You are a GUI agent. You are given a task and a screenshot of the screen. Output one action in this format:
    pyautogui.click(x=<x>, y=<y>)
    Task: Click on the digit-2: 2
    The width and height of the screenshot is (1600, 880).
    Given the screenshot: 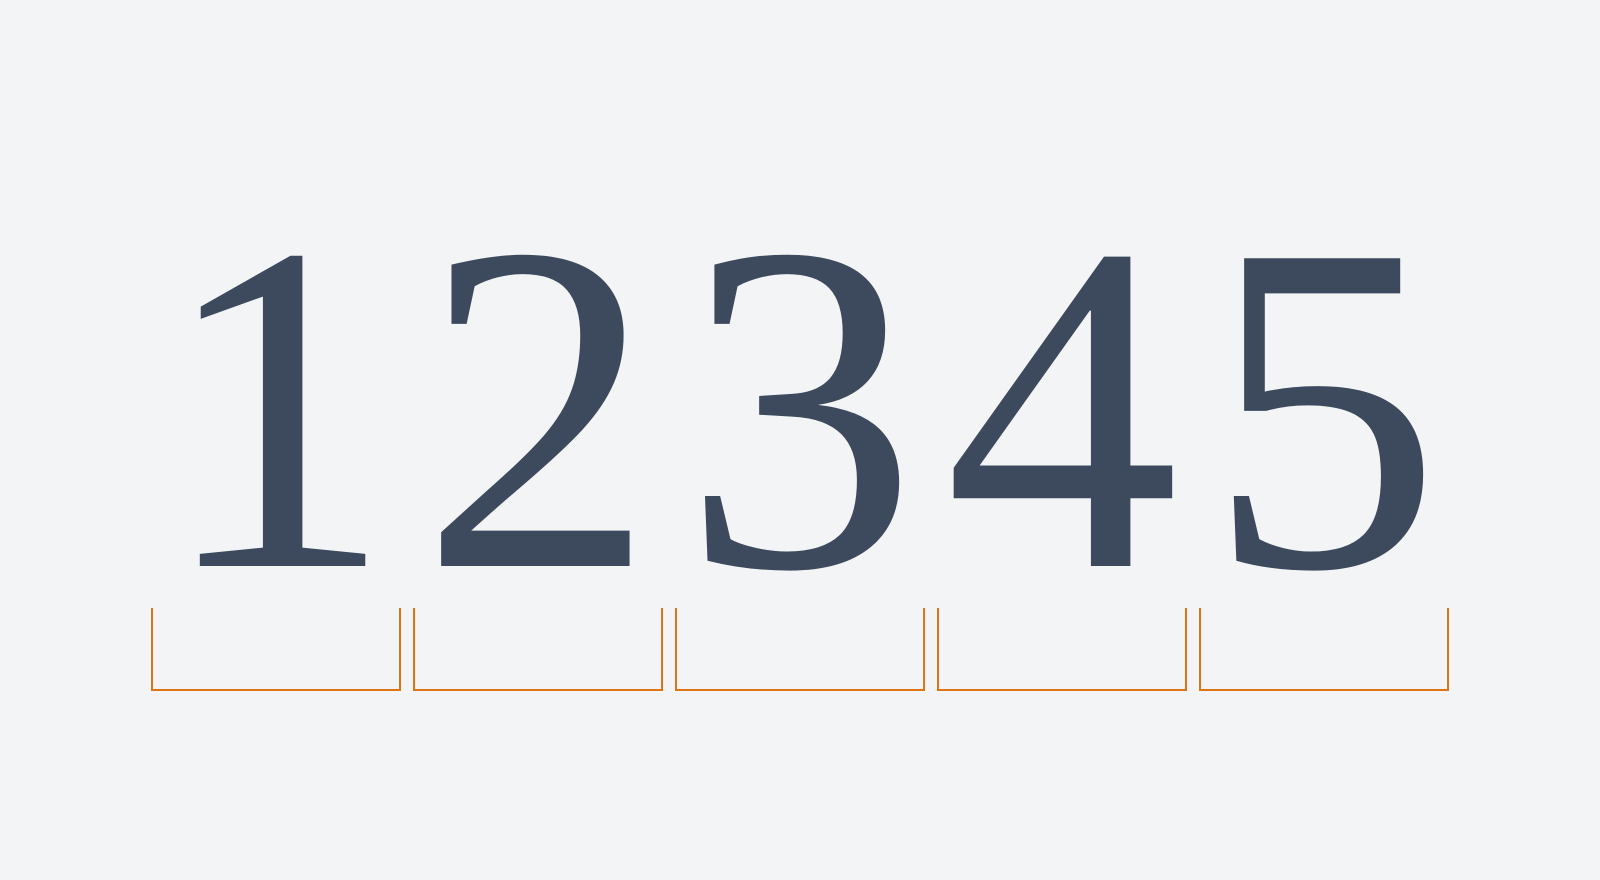 What is the action you would take?
    pyautogui.click(x=538, y=407)
    